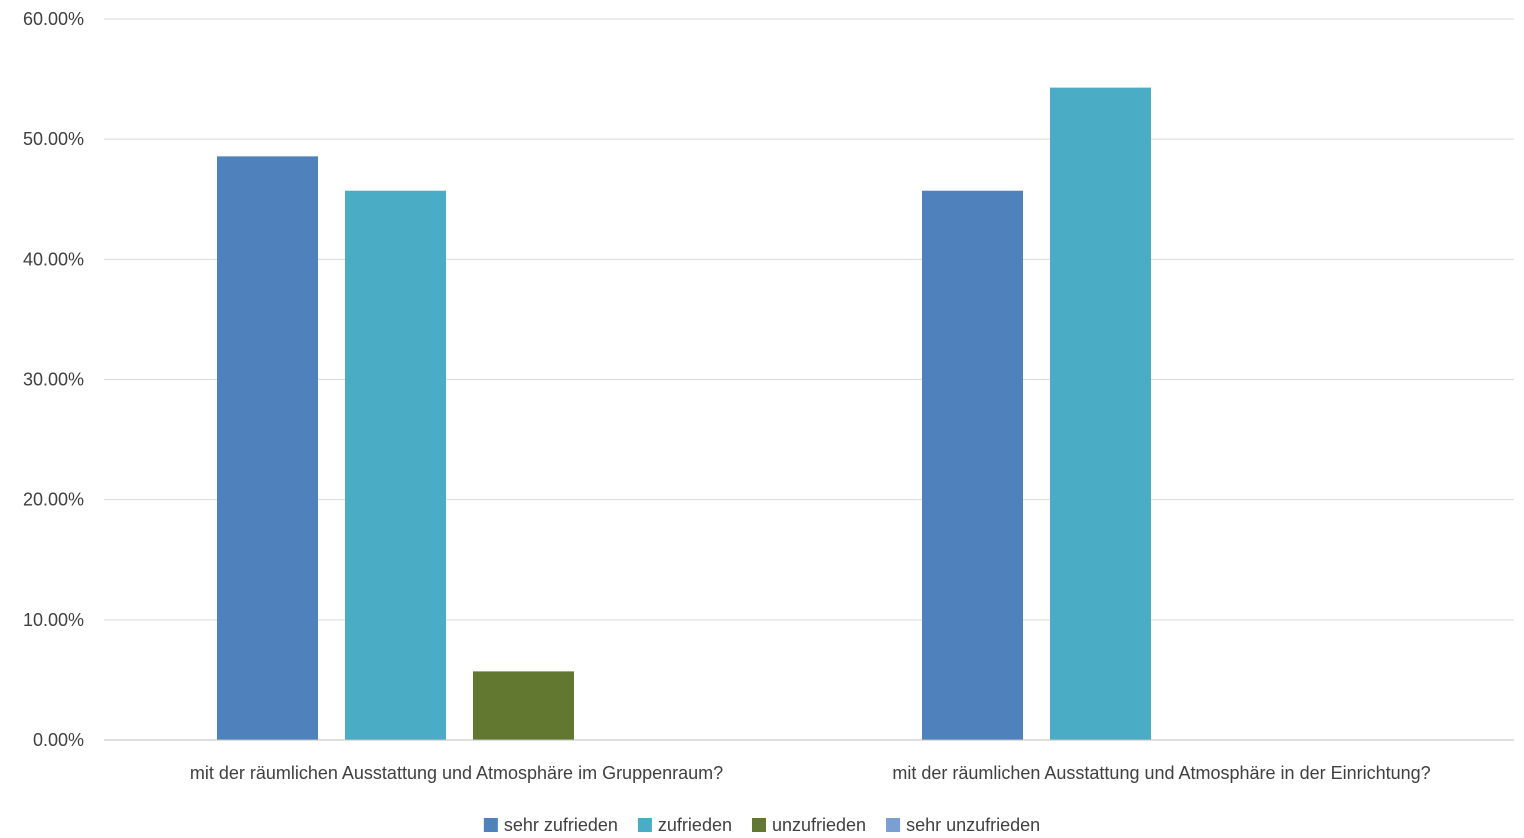 Image resolution: width=1524 pixels, height=838 pixels. I want to click on legend-item: unzufrieden, so click(808, 825).